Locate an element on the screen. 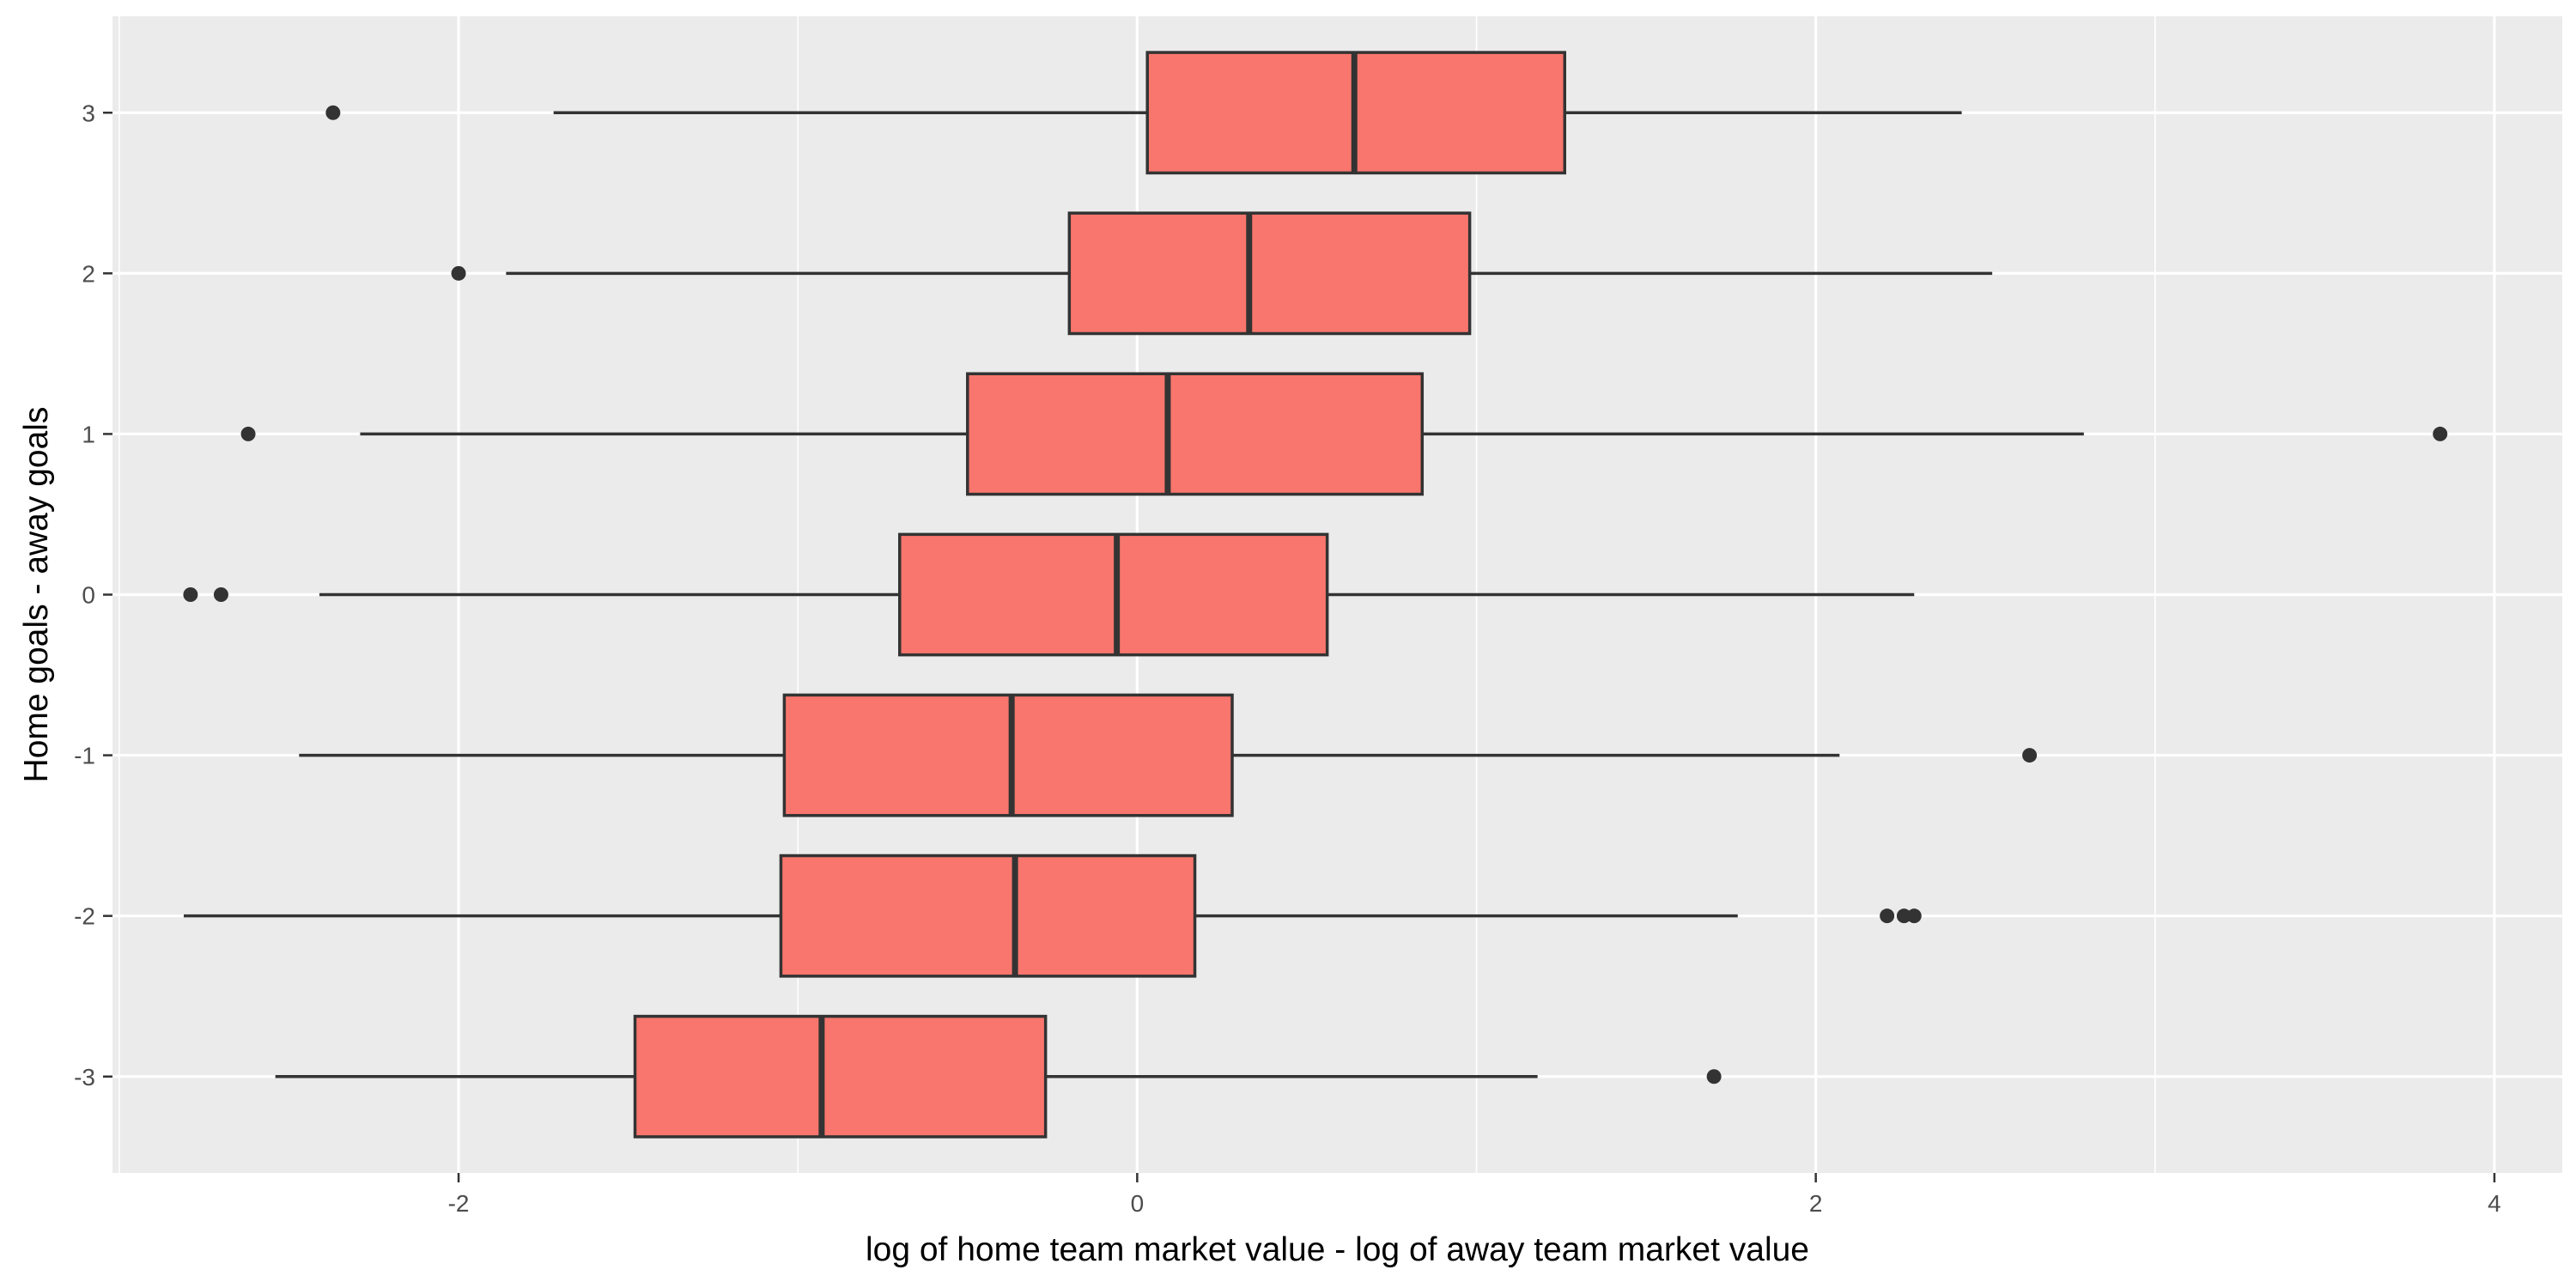  y-tick-label: 1 is located at coordinates (88, 434).